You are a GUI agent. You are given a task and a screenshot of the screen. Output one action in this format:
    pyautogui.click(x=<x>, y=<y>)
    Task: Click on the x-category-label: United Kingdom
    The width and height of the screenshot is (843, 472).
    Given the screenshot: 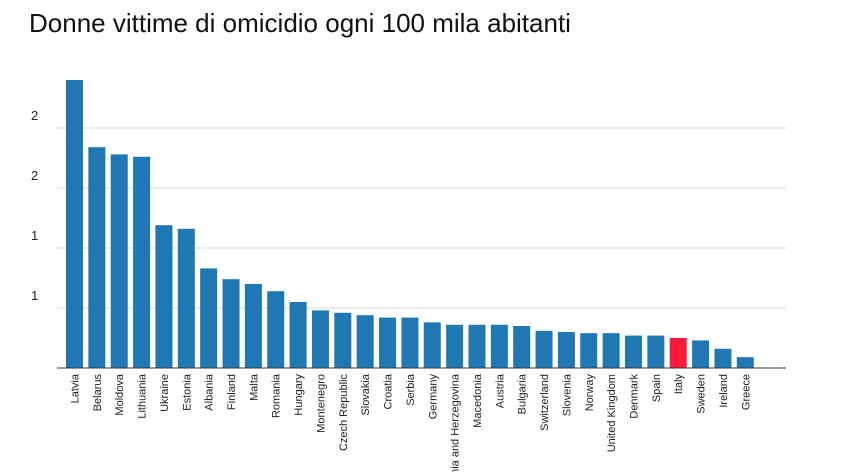 What is the action you would take?
    pyautogui.click(x=612, y=413)
    